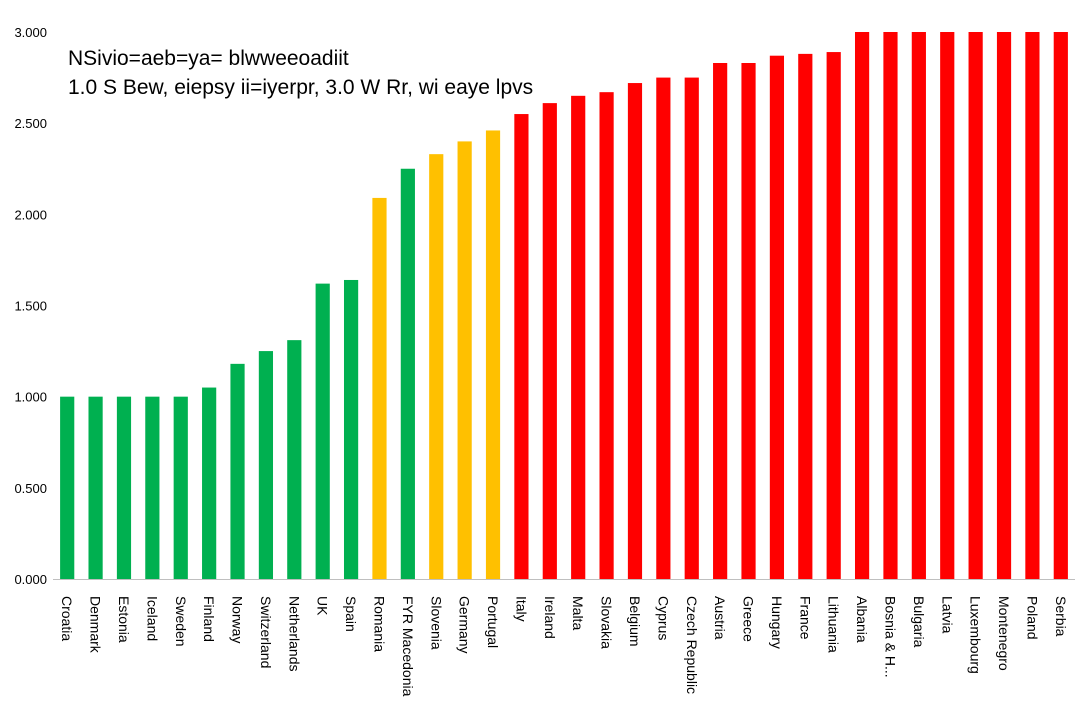 This screenshot has width=1090, height=726. I want to click on y-tick-label: 0.000, so click(30, 579).